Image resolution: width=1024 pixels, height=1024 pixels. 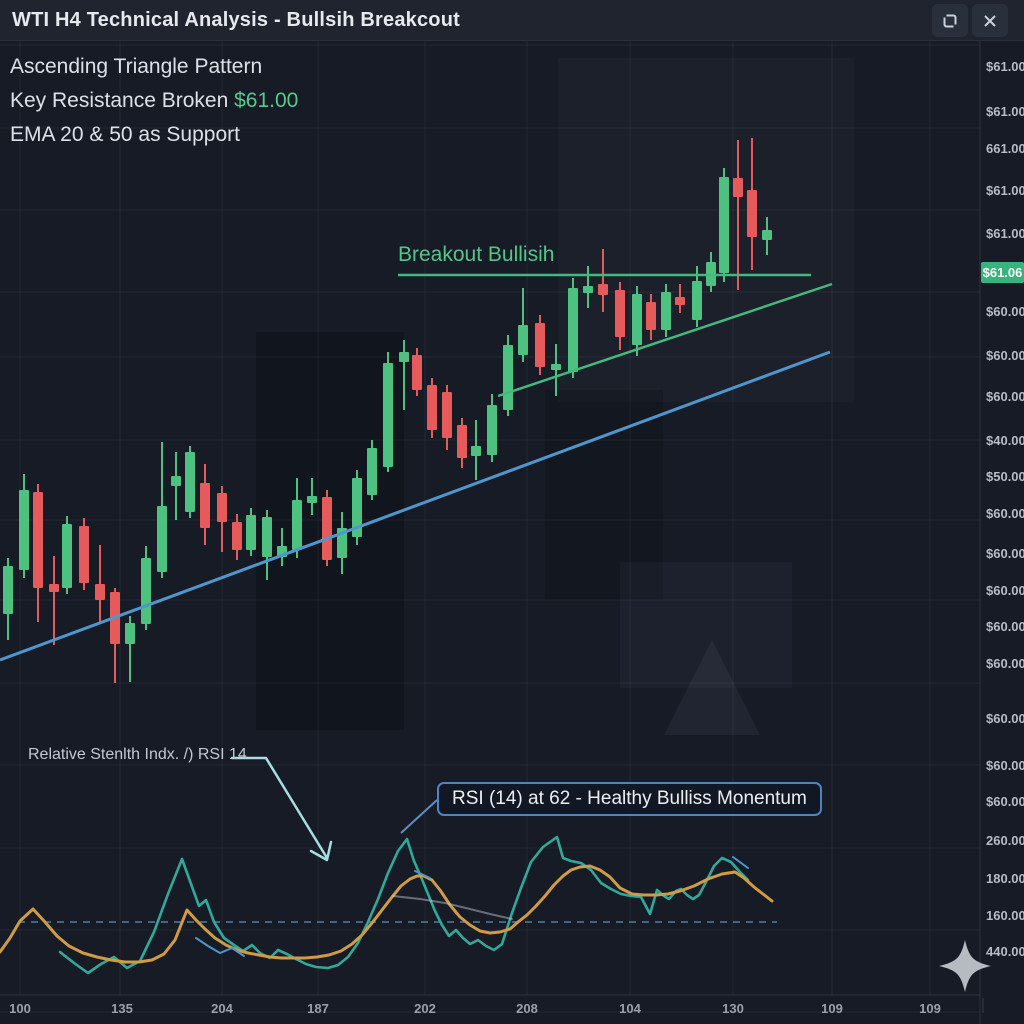 What do you see at coordinates (318, 1008) in the screenshot?
I see `x-axis-label: 187` at bounding box center [318, 1008].